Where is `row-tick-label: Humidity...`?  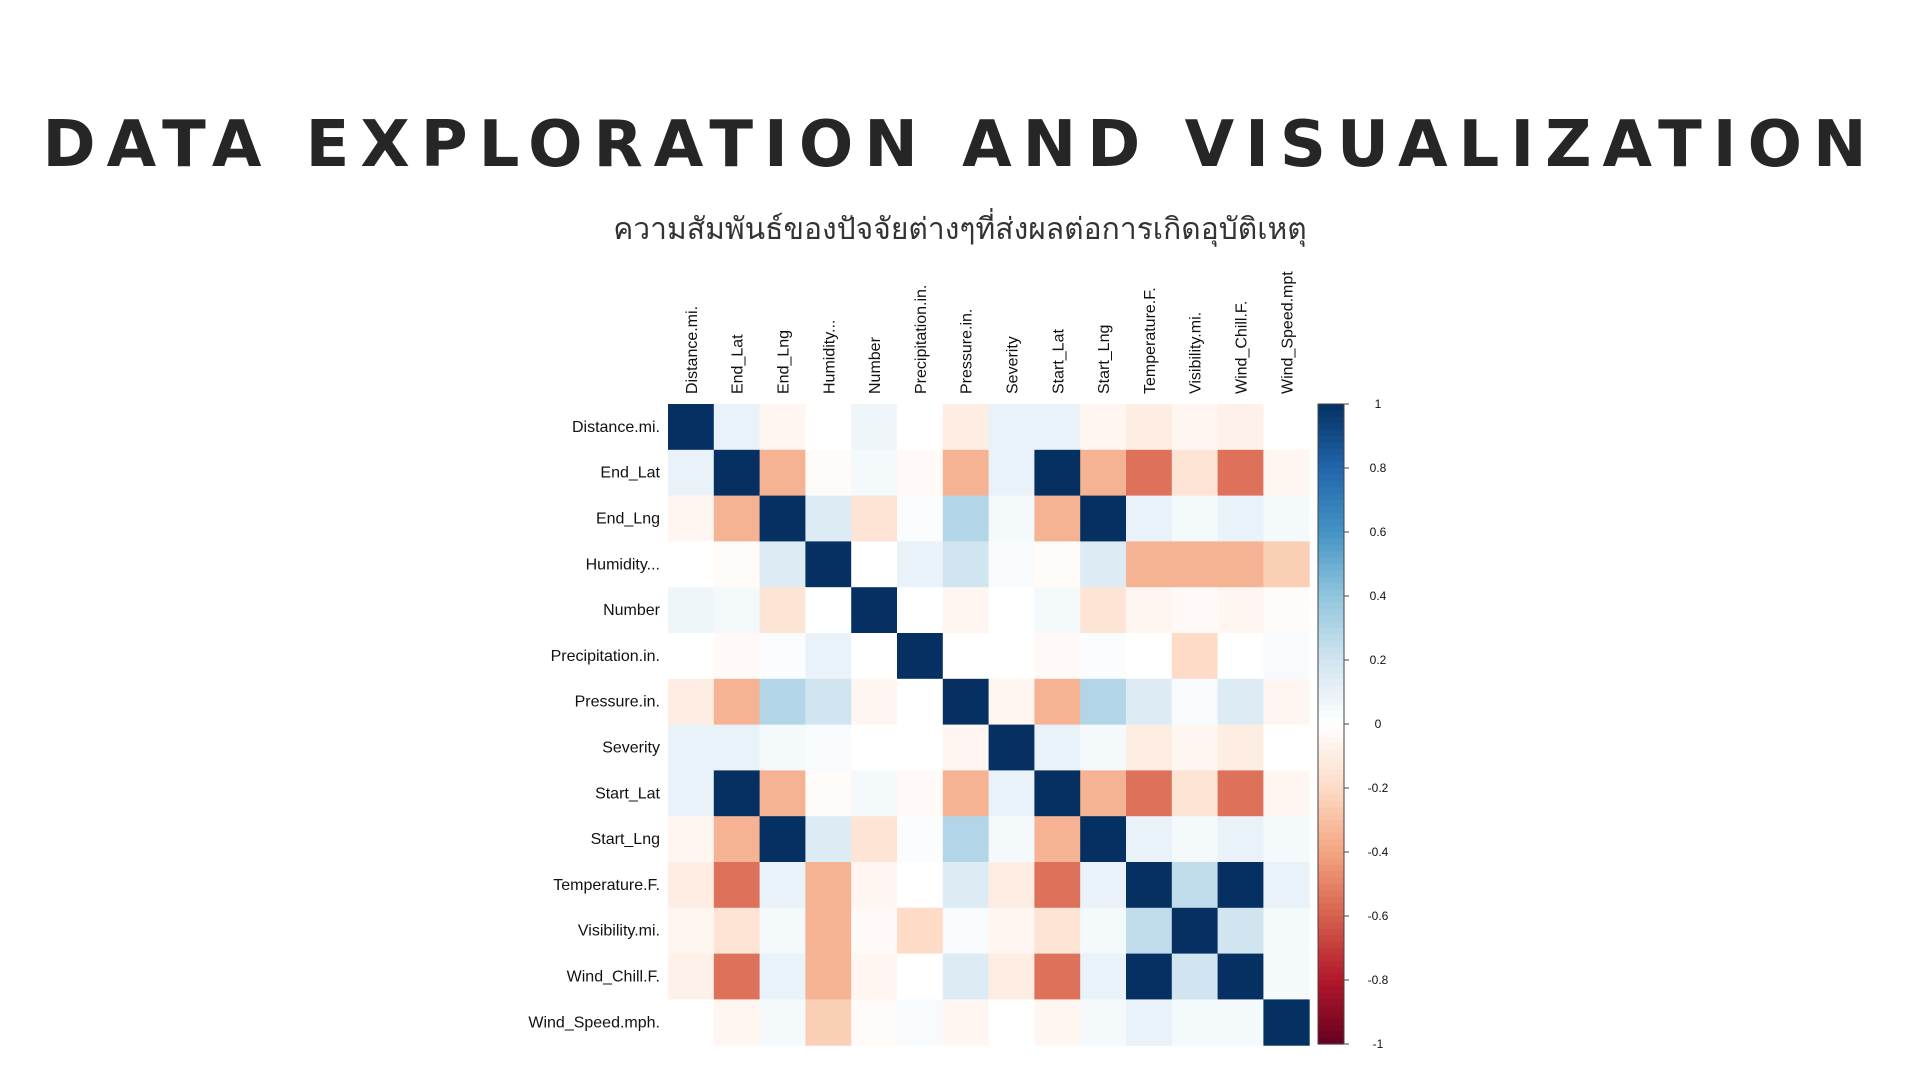 row-tick-label: Humidity... is located at coordinates (623, 564).